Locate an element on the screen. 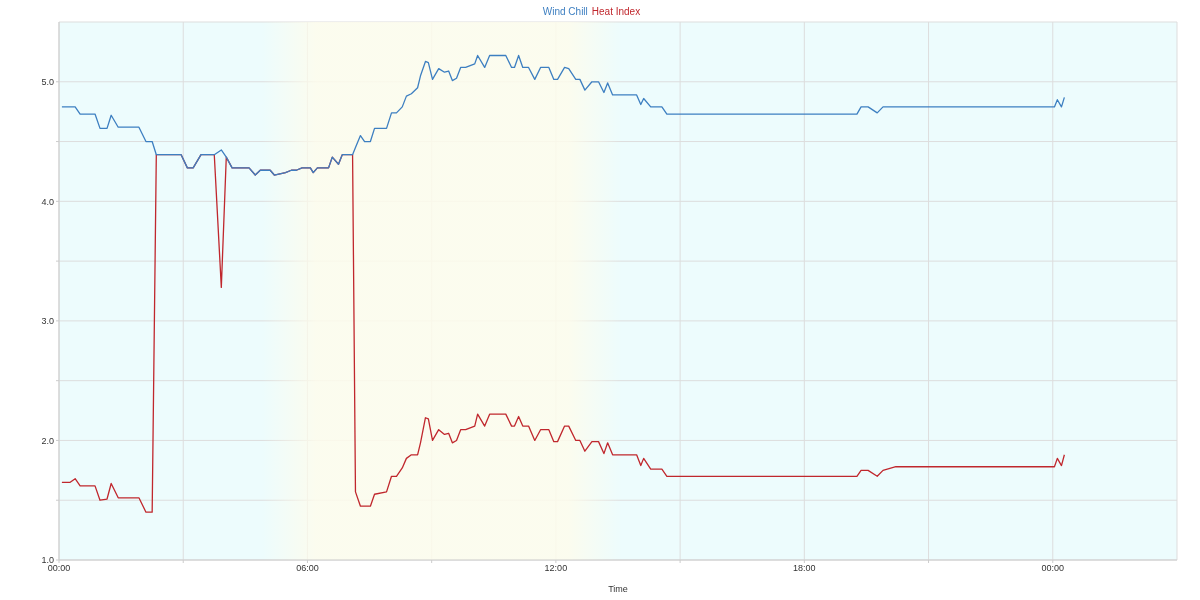  text: Heat Index is located at coordinates (616, 11).